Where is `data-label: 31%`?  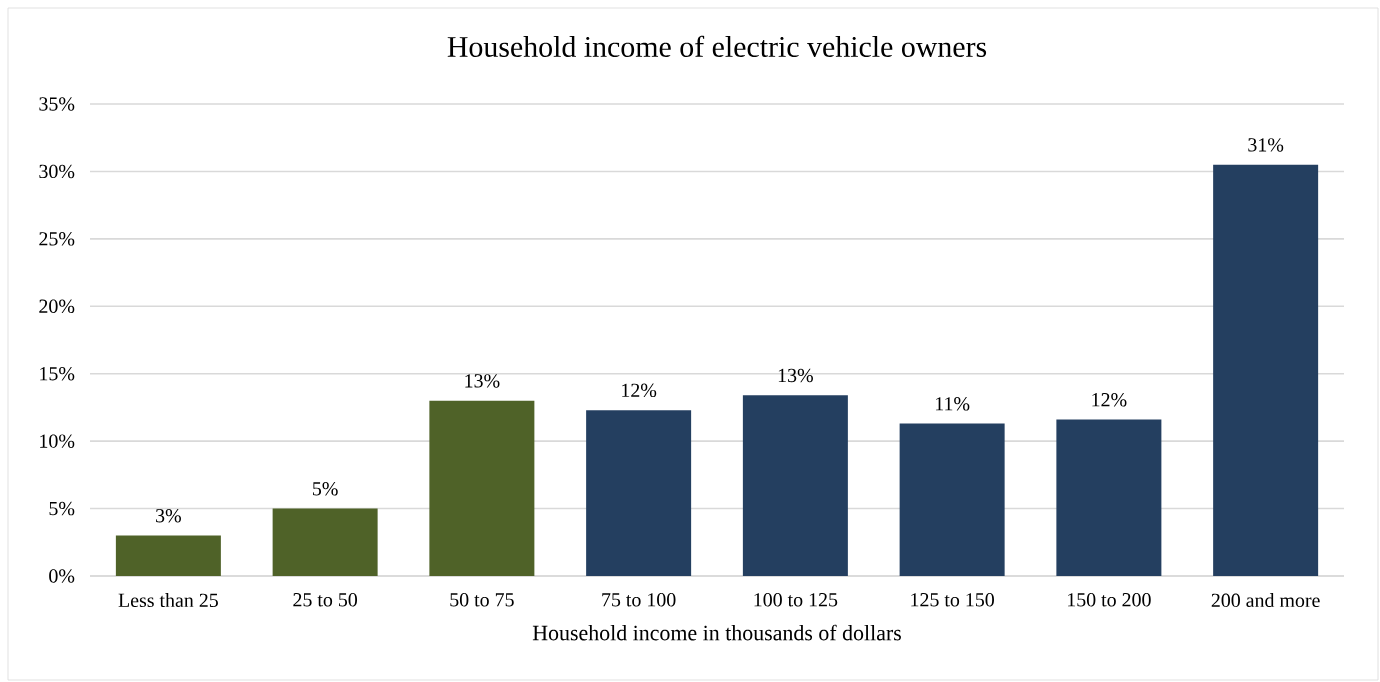 data-label: 31% is located at coordinates (1266, 145).